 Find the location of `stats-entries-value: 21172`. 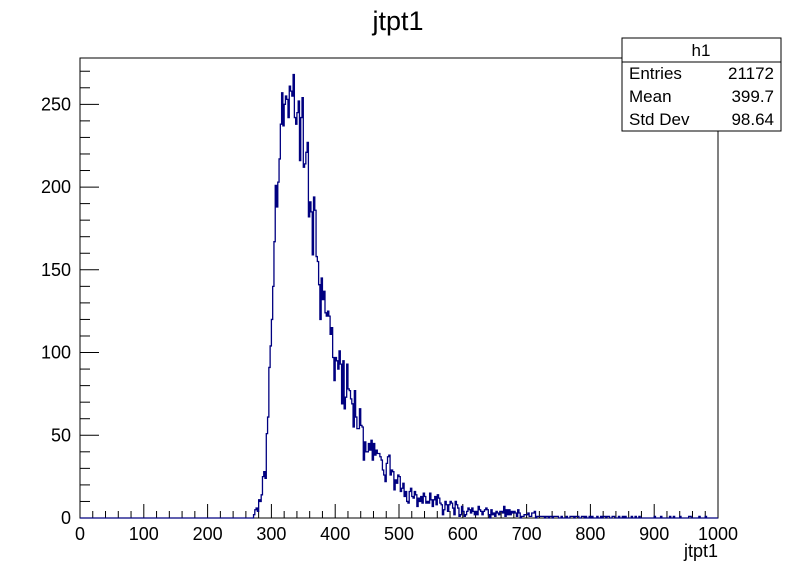

stats-entries-value: 21172 is located at coordinates (751, 73).